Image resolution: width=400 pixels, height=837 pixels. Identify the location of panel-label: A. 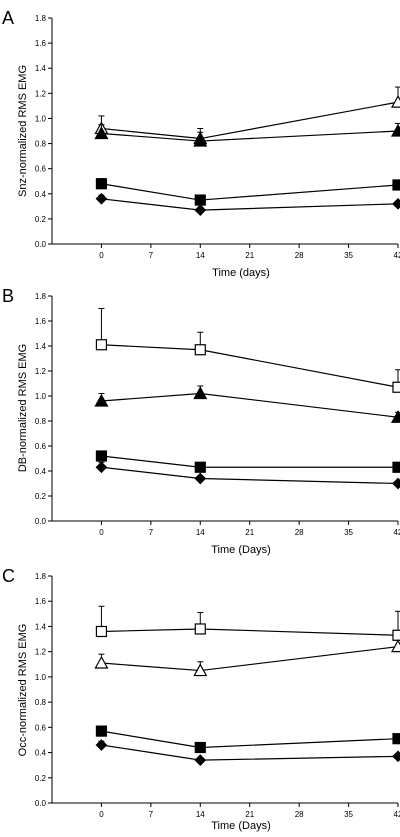
(8, 18).